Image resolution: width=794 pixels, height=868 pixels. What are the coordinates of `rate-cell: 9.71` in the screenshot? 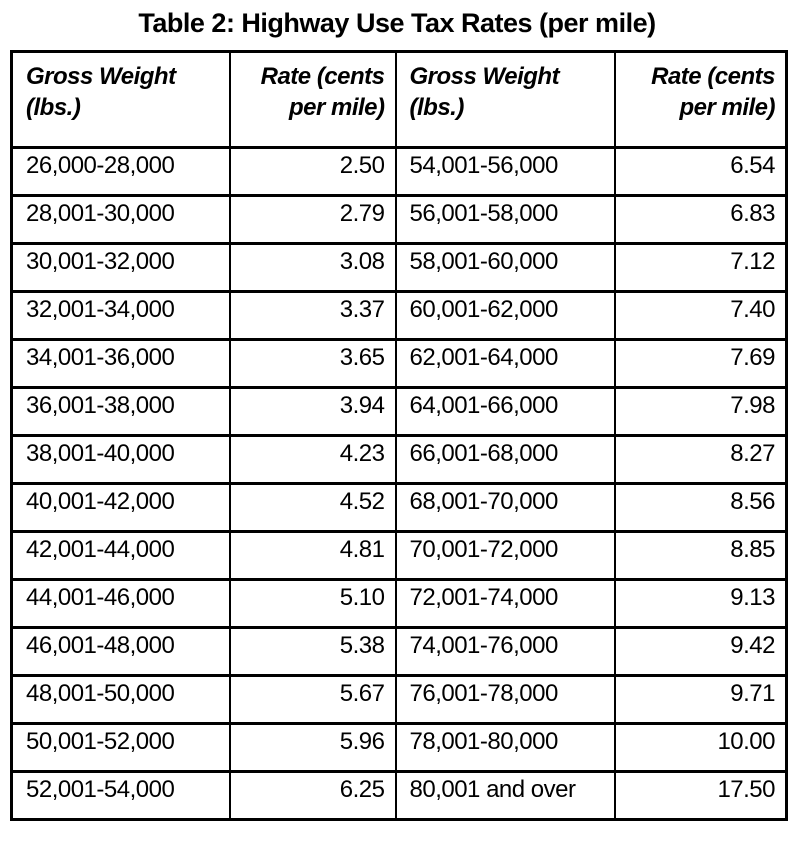 It's located at (700, 699).